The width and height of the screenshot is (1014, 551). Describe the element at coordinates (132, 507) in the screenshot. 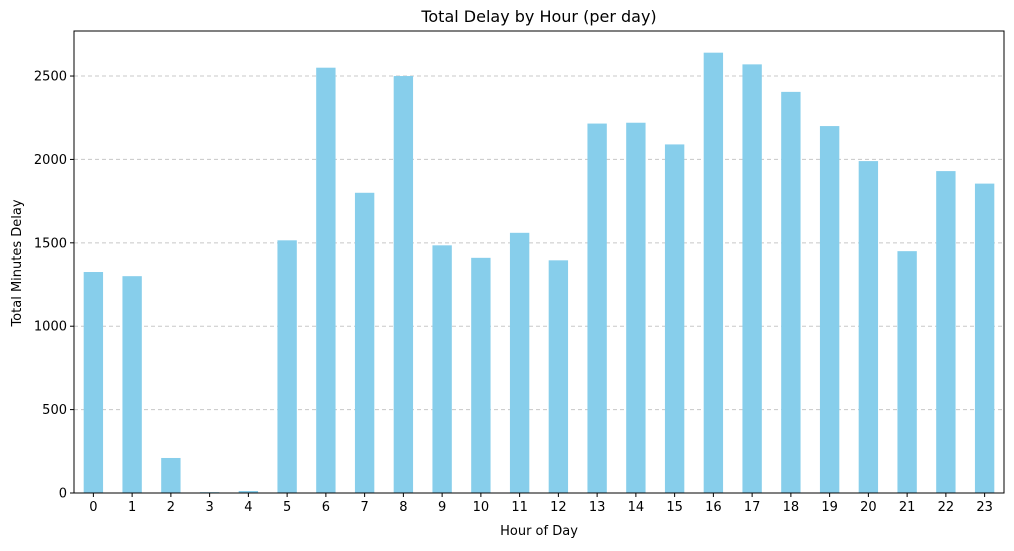

I see `x-tick-label: 1` at that location.